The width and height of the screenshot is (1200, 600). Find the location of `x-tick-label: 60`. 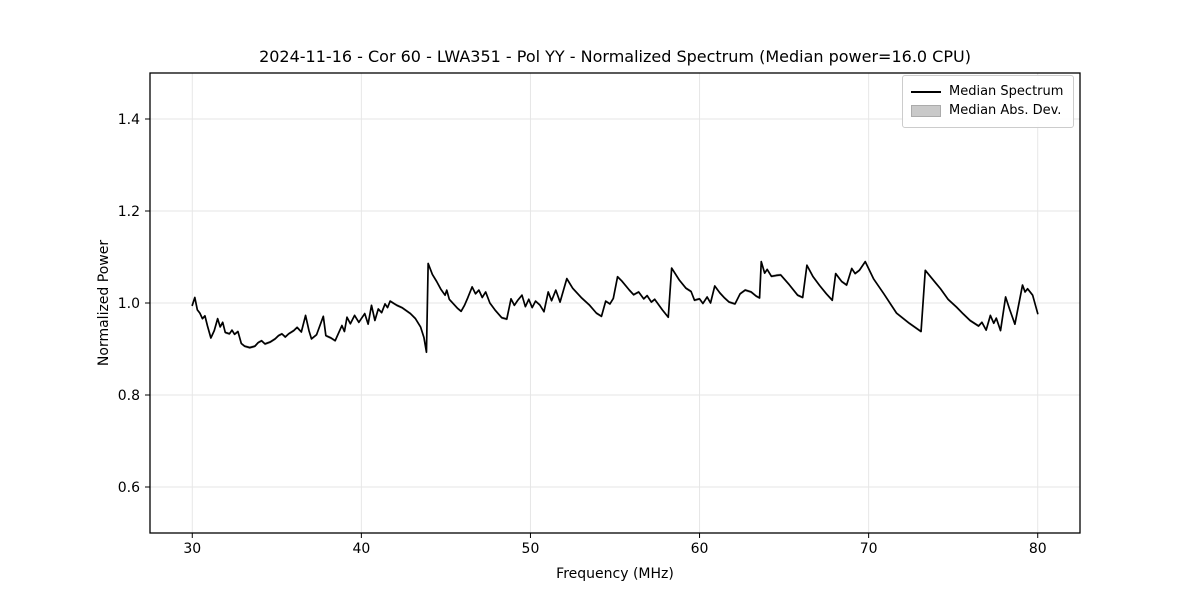

x-tick-label: 60 is located at coordinates (700, 549).